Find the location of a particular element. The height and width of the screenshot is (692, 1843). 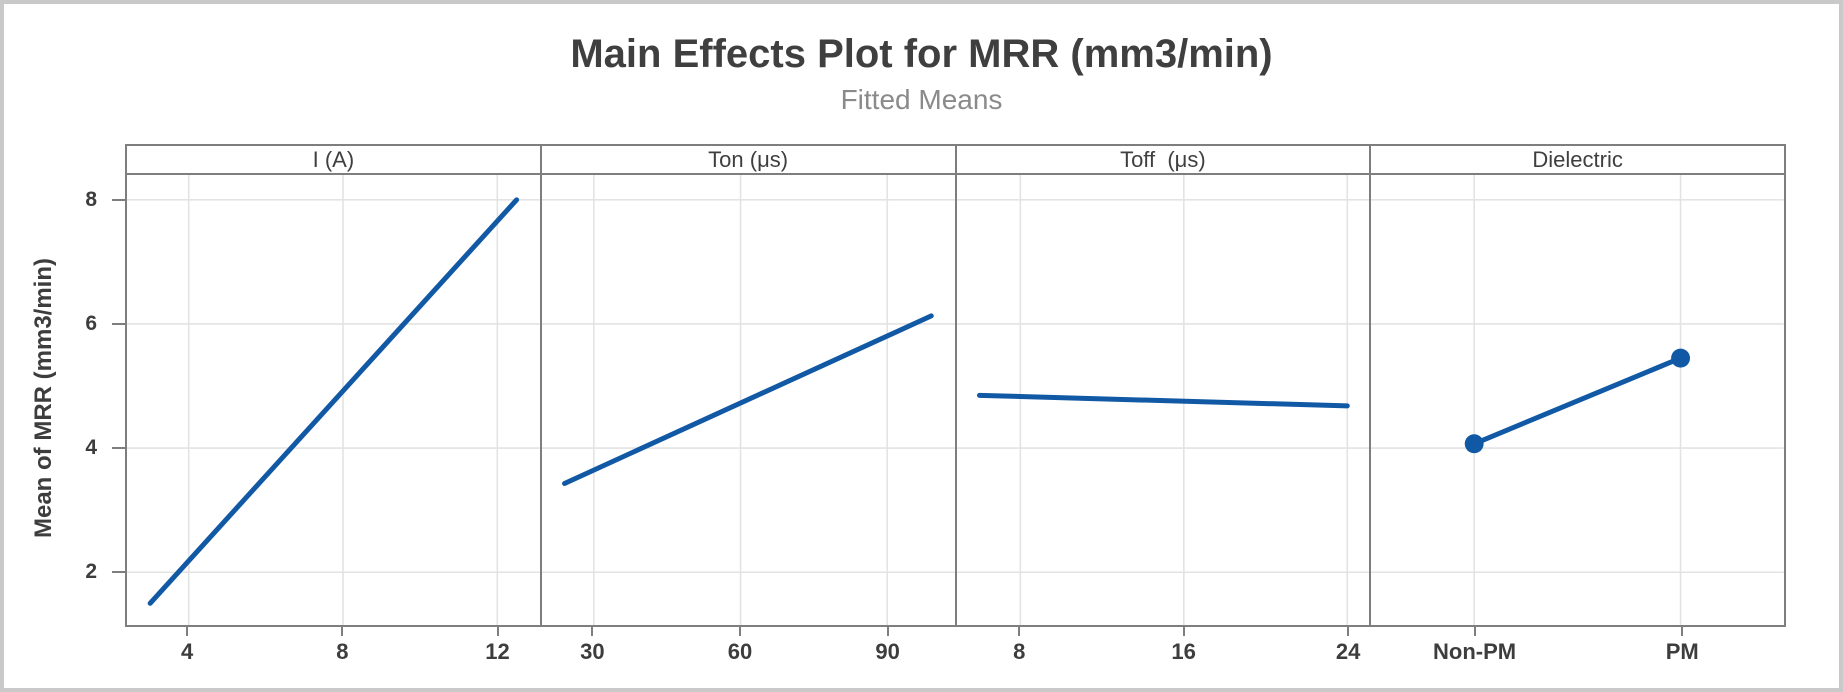

panel-header-3: Toff (μs) is located at coordinates (1164, 159).